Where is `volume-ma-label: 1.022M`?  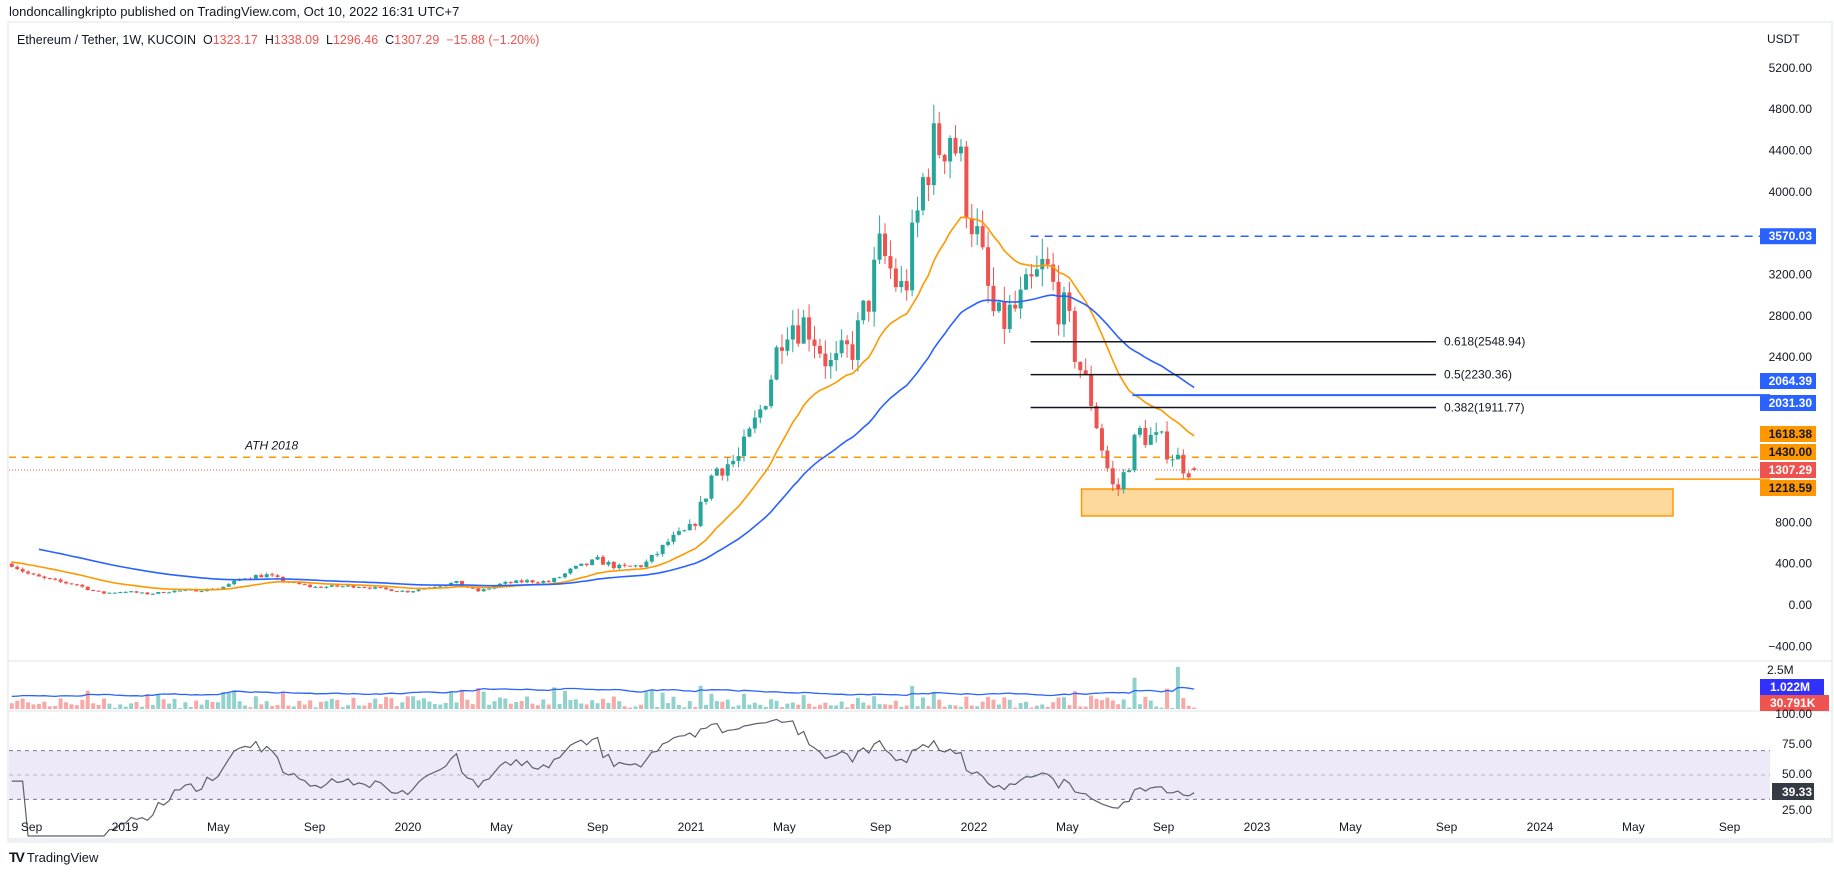
volume-ma-label: 1.022M is located at coordinates (1792, 687).